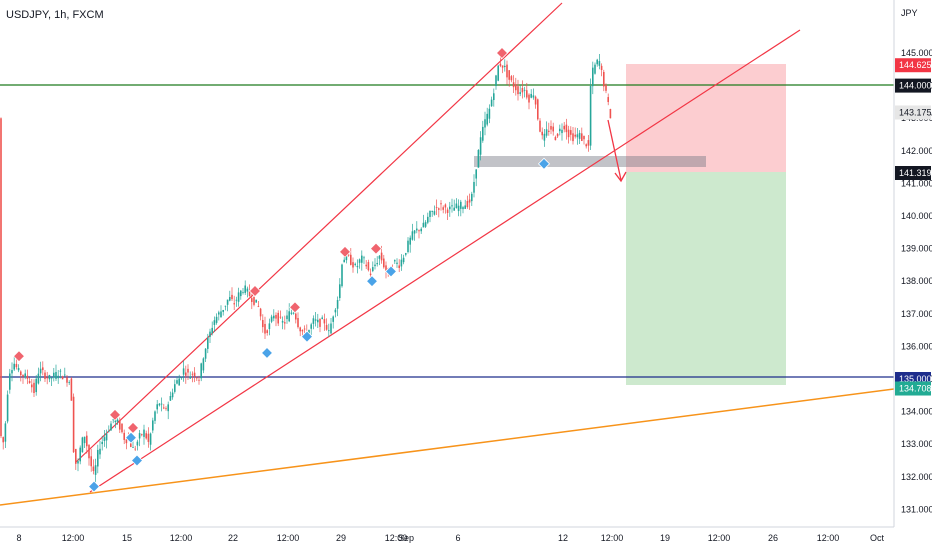 The height and width of the screenshot is (550, 932). What do you see at coordinates (915, 86) in the screenshot?
I see `price-tag-label: 144.000` at bounding box center [915, 86].